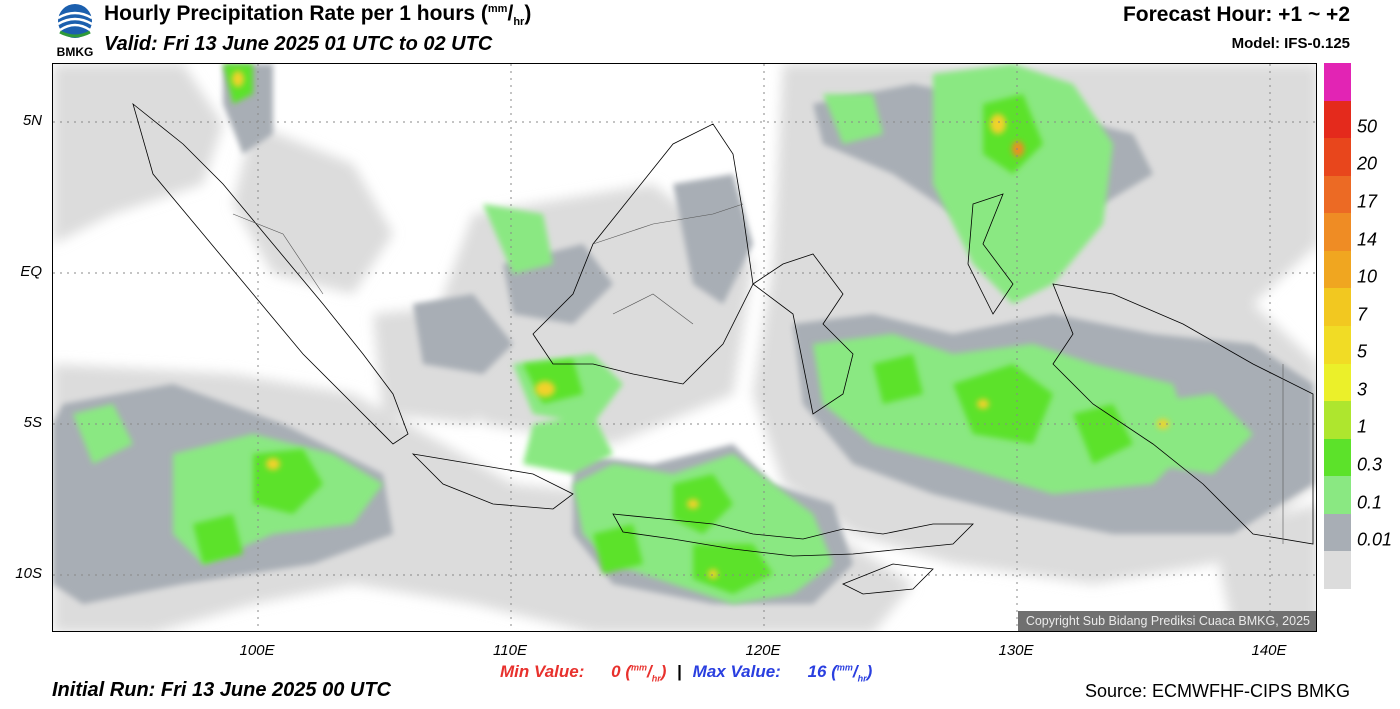 This screenshot has width=1400, height=709. What do you see at coordinates (542, 671) in the screenshot?
I see `min-value-label: Min Value:` at bounding box center [542, 671].